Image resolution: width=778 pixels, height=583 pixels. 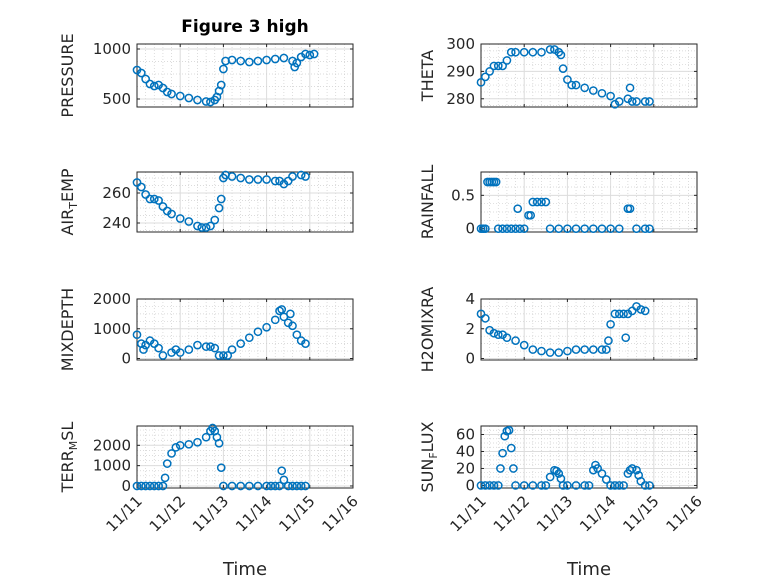 I want to click on x-tick-label: 11/15, so click(x=640, y=513).